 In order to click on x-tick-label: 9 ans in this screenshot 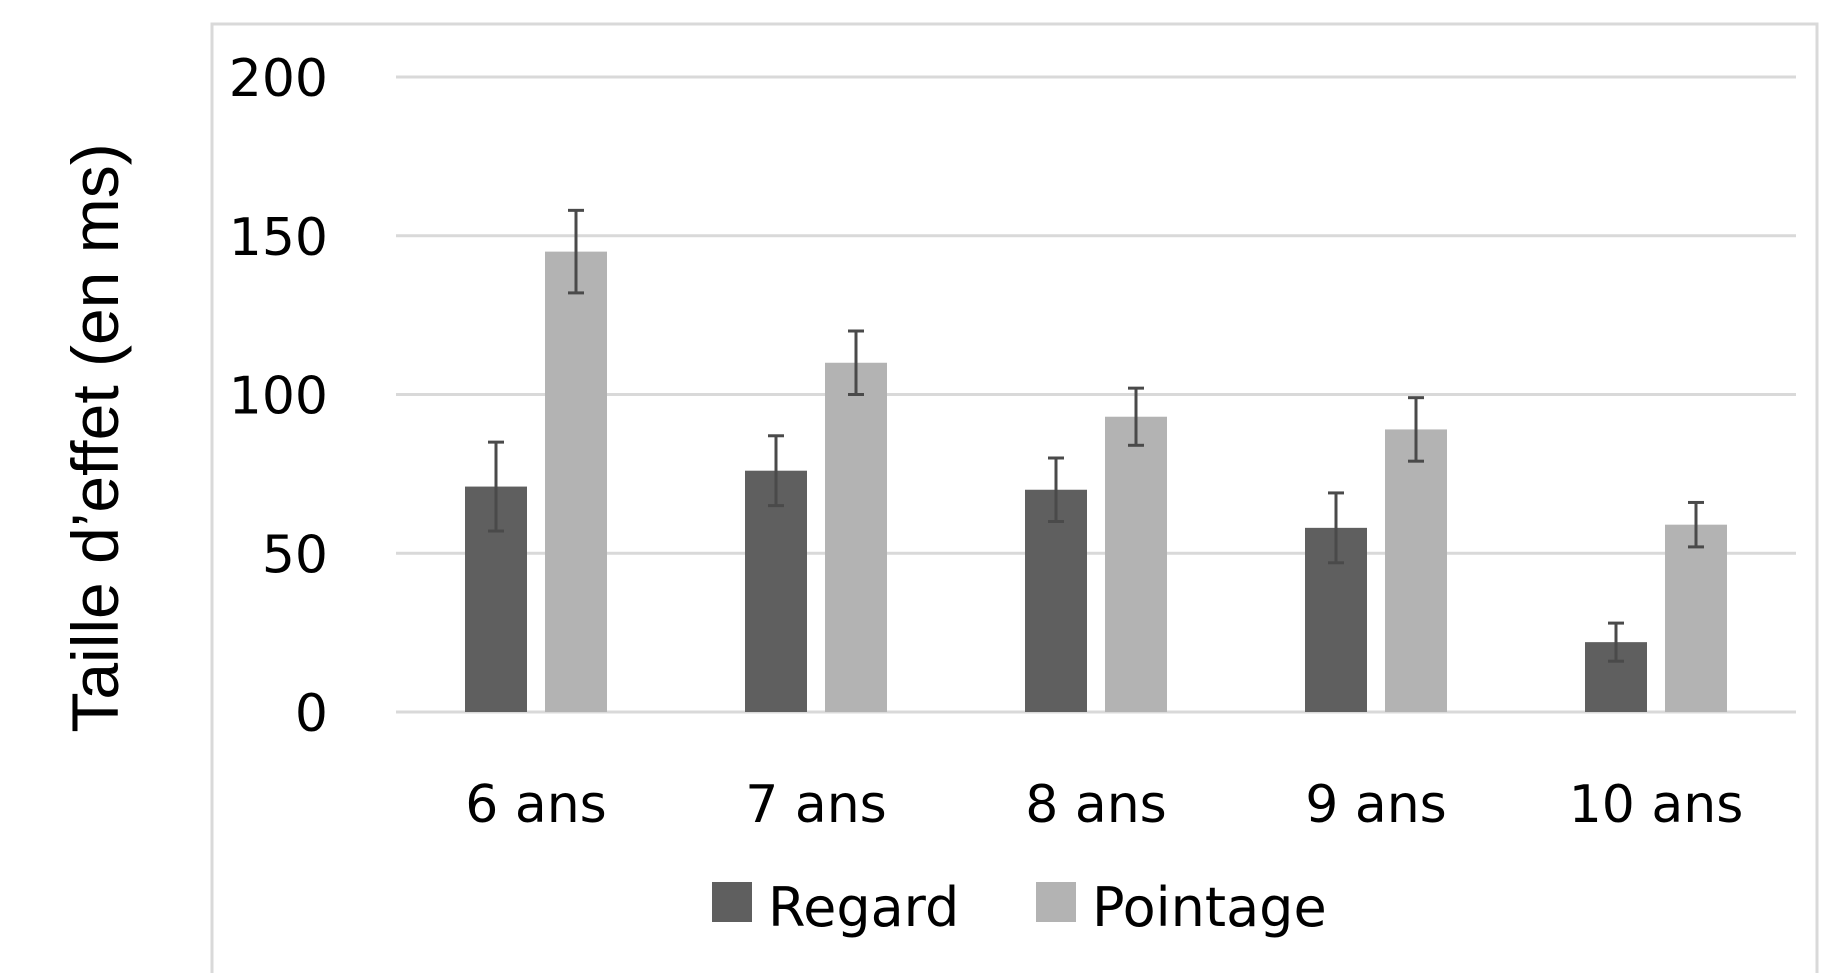, I will do `click(1376, 805)`.